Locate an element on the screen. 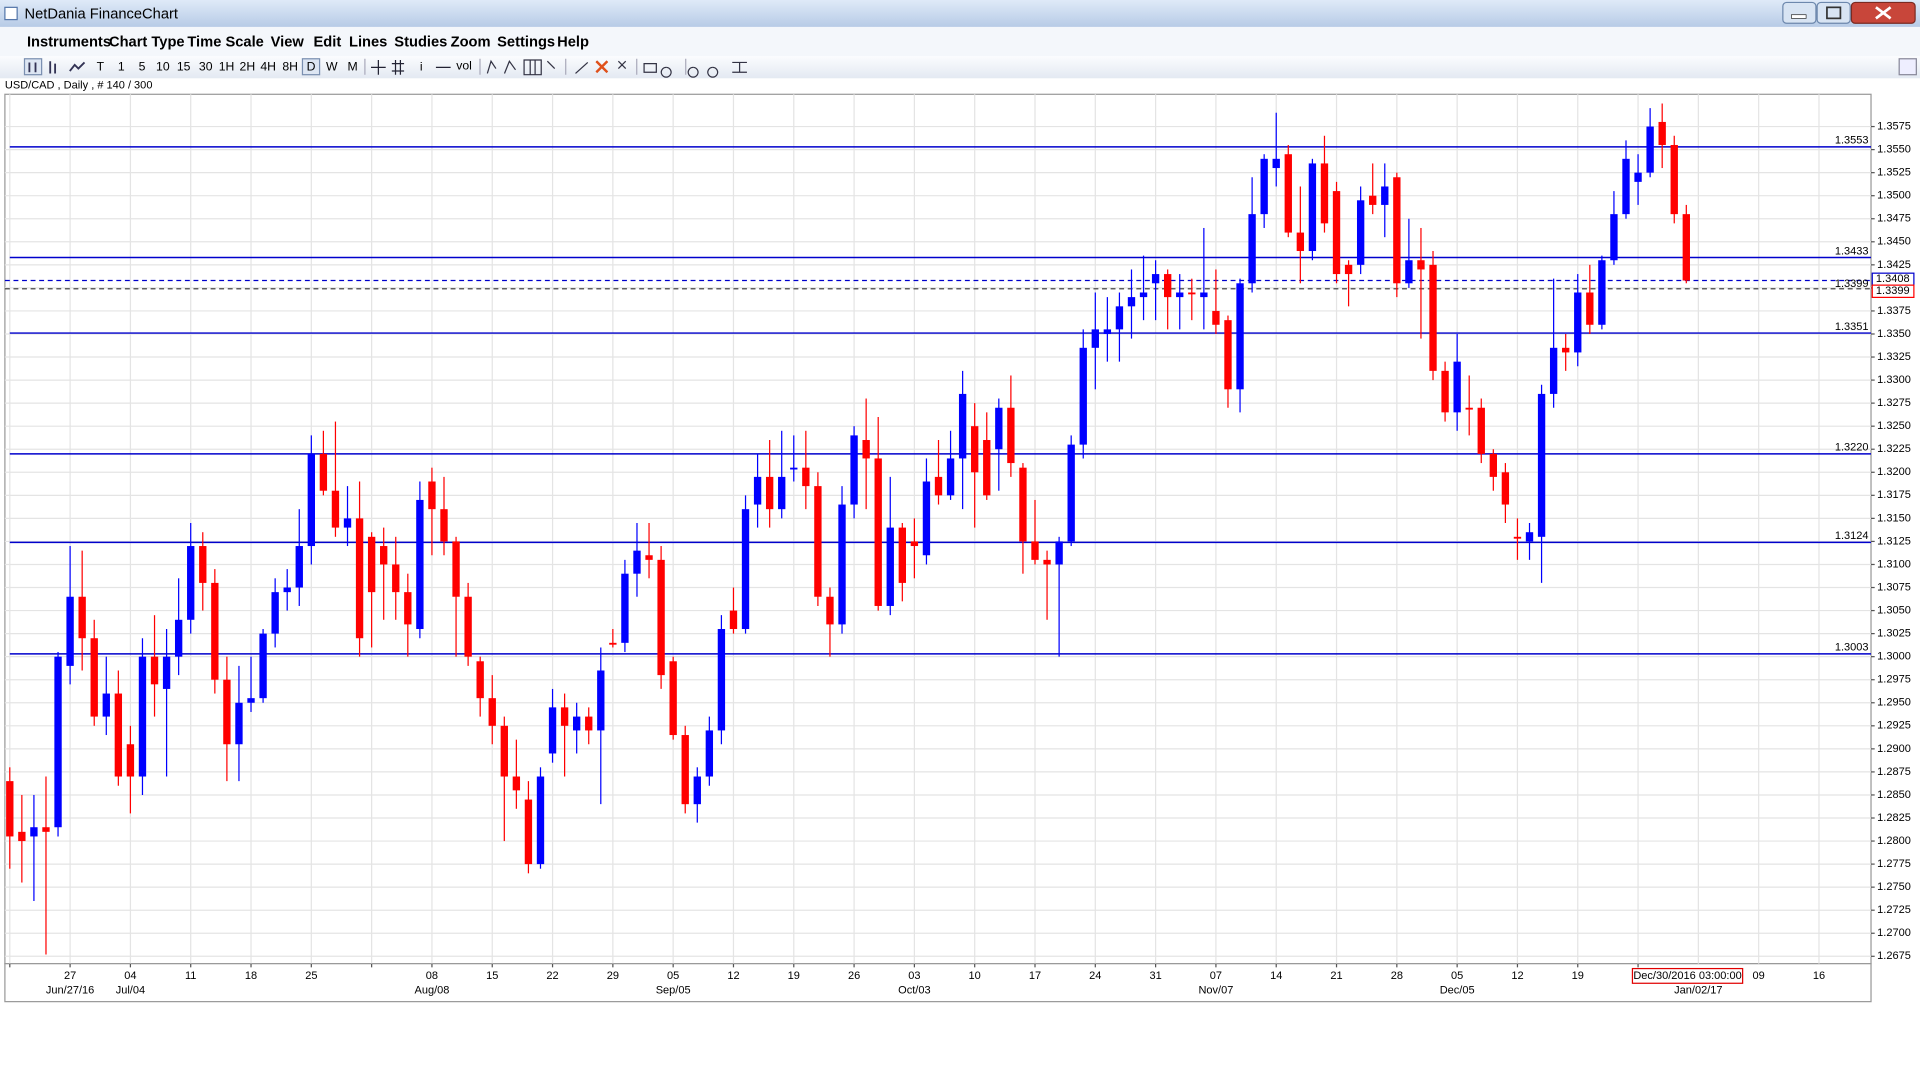 The image size is (1920, 1080). menu-item: Chart Type is located at coordinates (147, 43).